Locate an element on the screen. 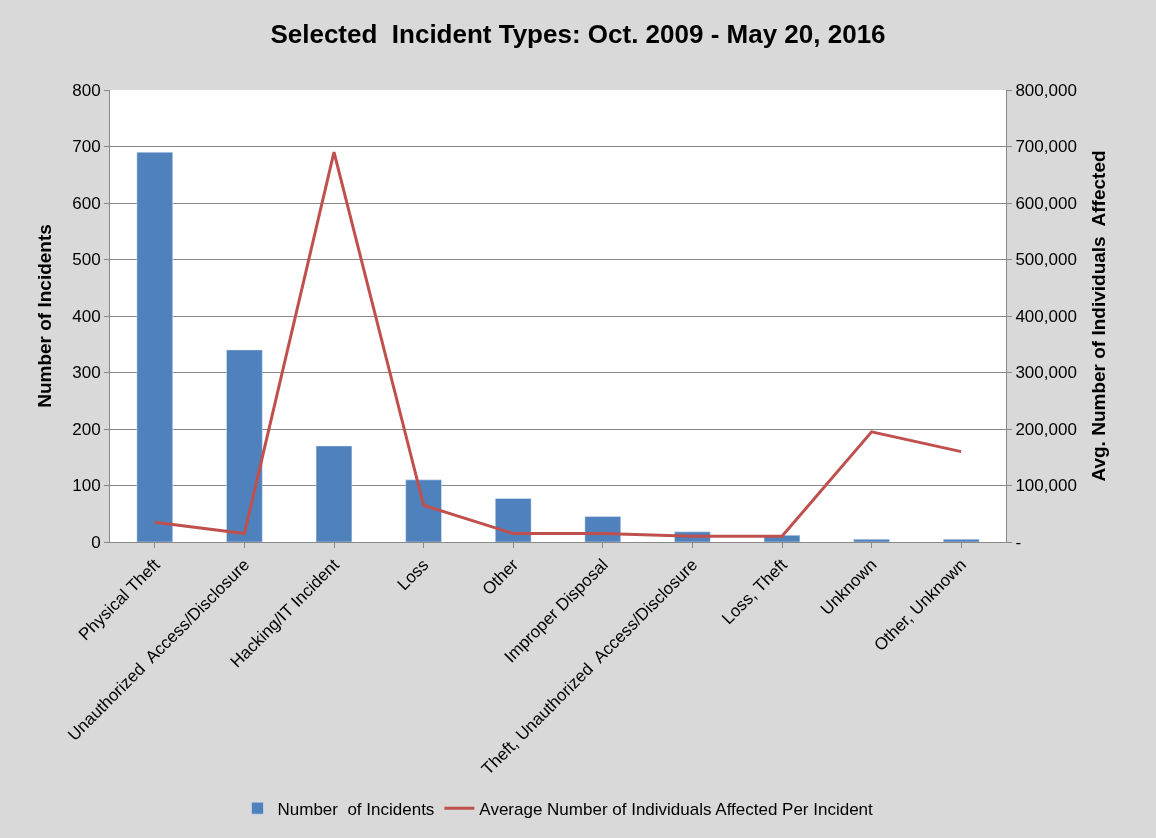 This screenshot has height=838, width=1156. legend-label: Average Number of Individuals Affected Per Incident is located at coordinates (676, 809).